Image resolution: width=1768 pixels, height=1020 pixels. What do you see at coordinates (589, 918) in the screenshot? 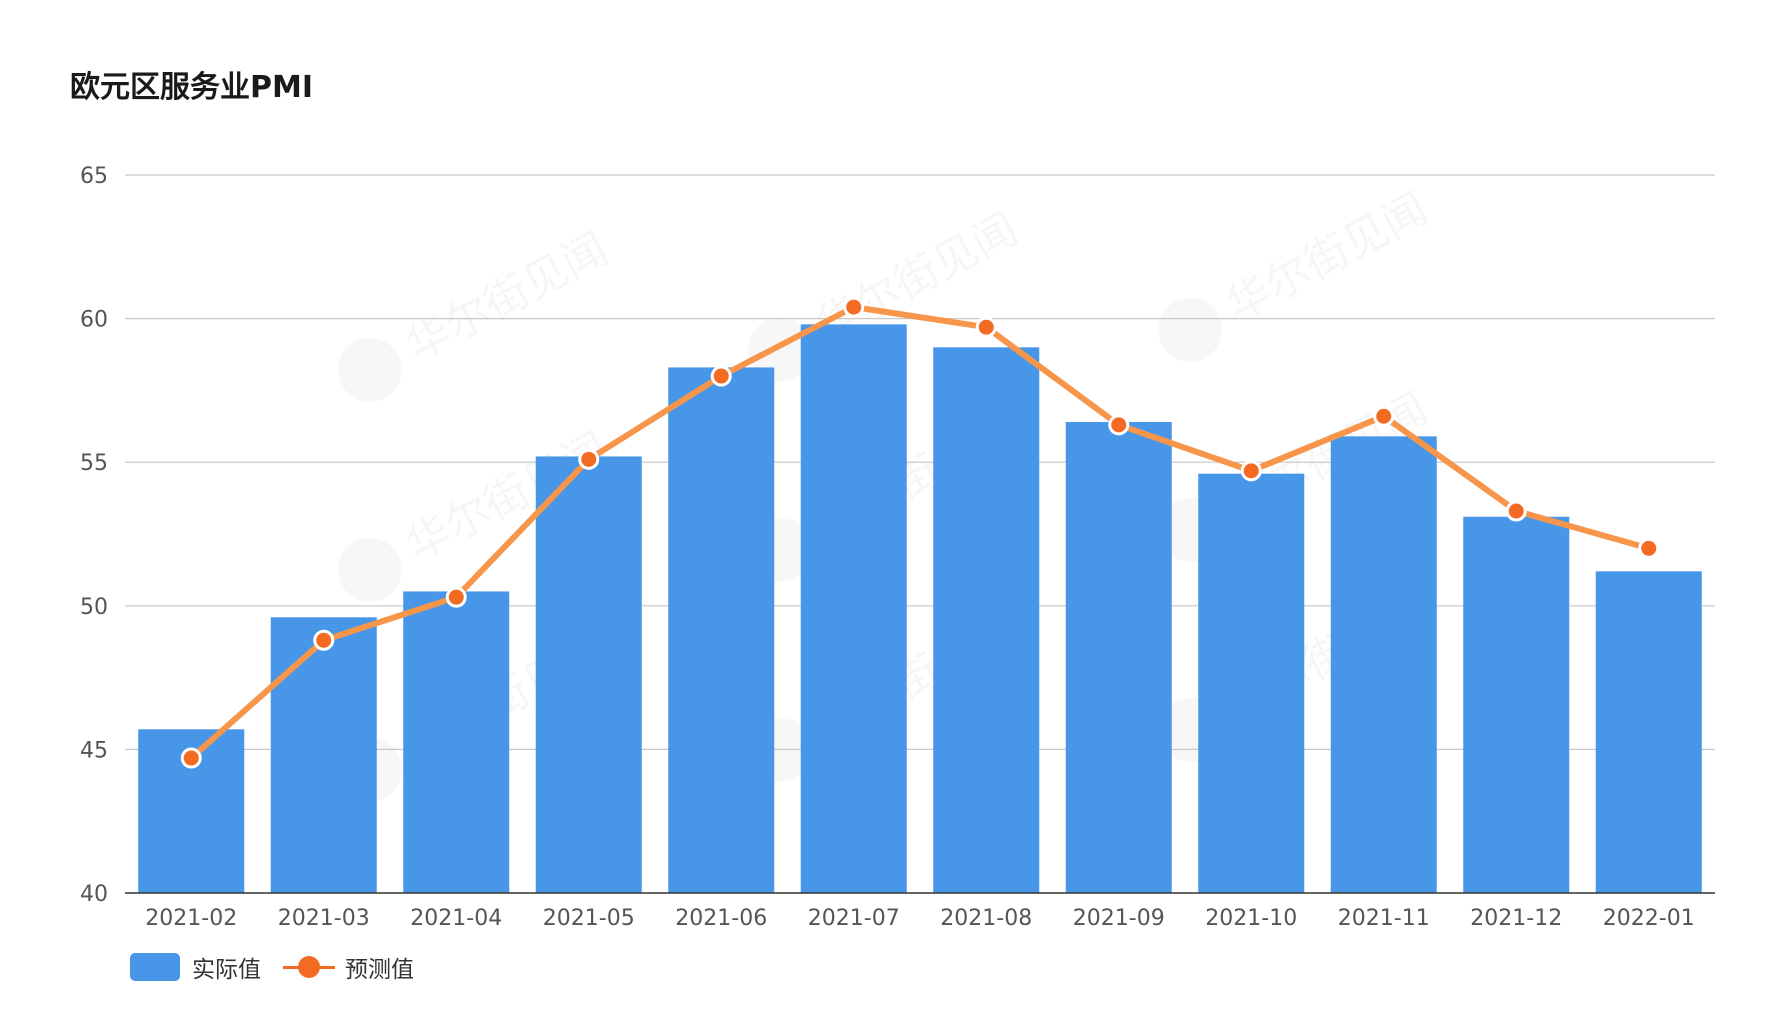
I see `x-tick-label-2021-05: 2021-05` at bounding box center [589, 918].